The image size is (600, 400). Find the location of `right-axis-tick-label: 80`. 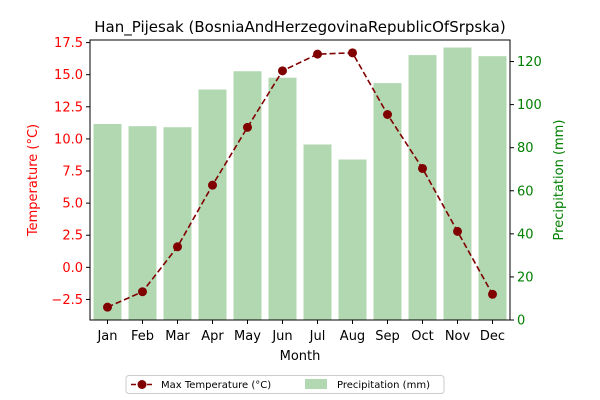

right-axis-tick-label: 80 is located at coordinates (525, 148).